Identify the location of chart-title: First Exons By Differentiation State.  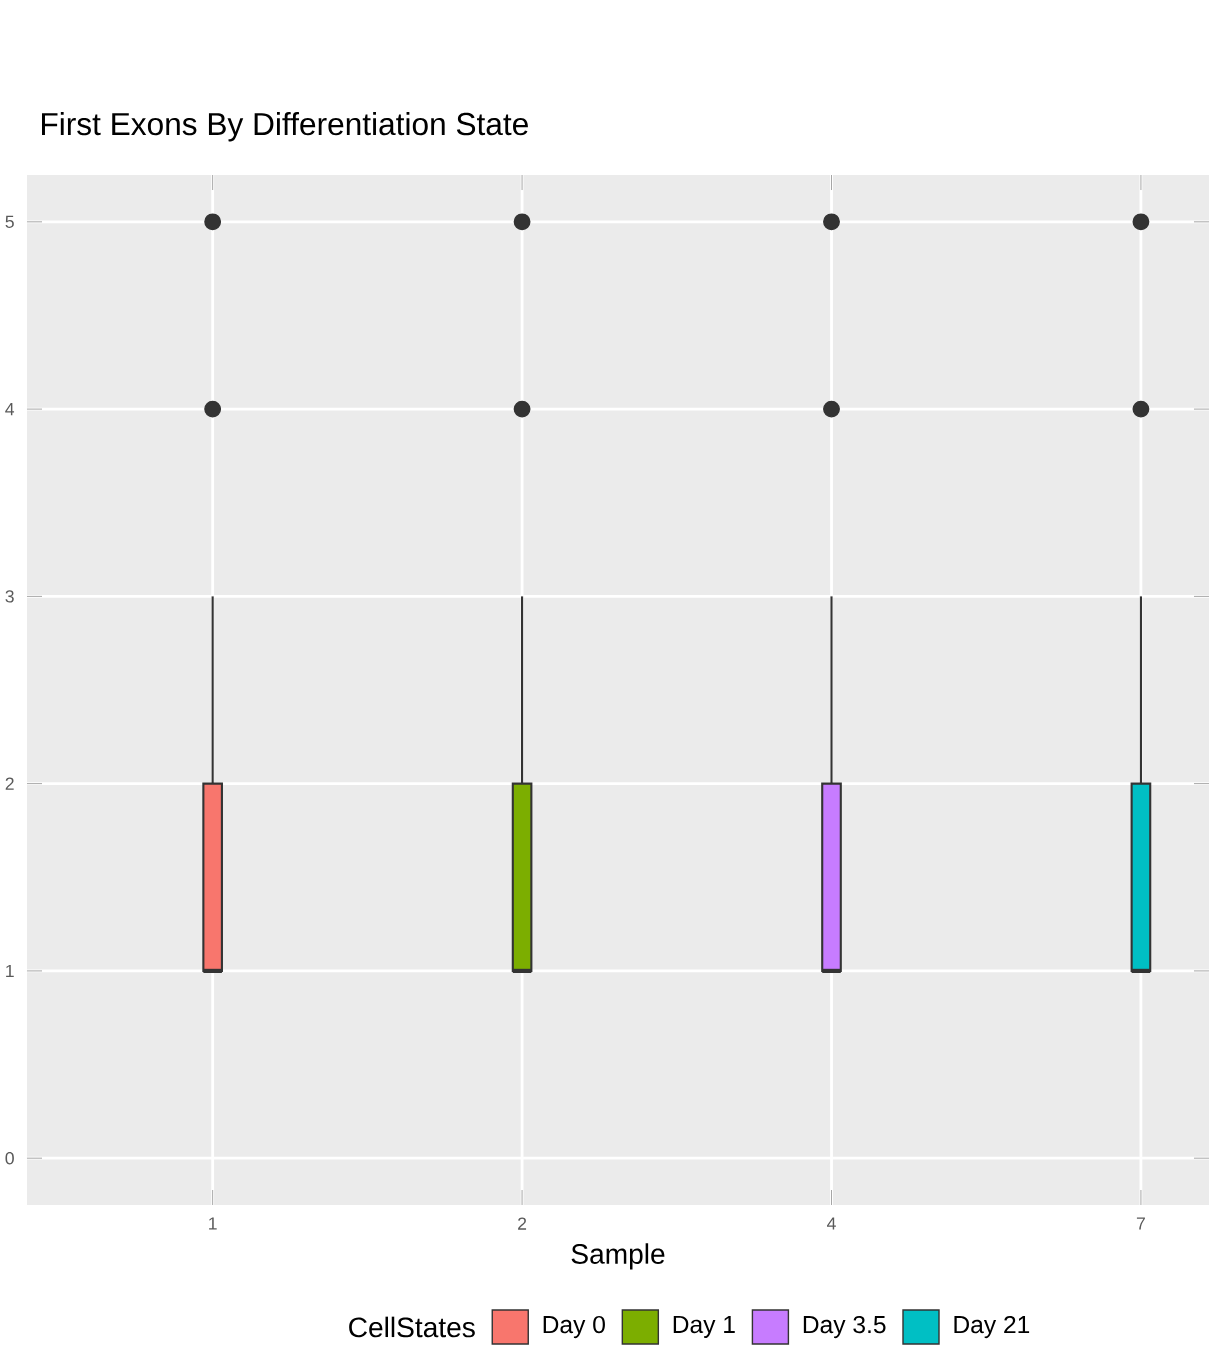
(285, 127).